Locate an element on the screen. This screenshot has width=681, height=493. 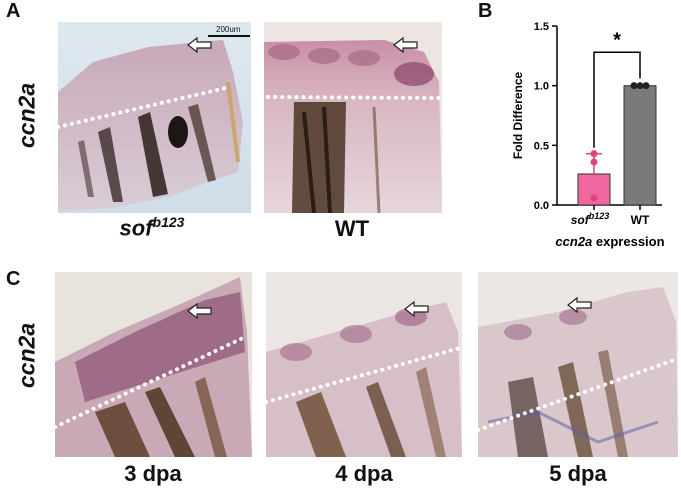
wt-fin-image is located at coordinates (353, 117).